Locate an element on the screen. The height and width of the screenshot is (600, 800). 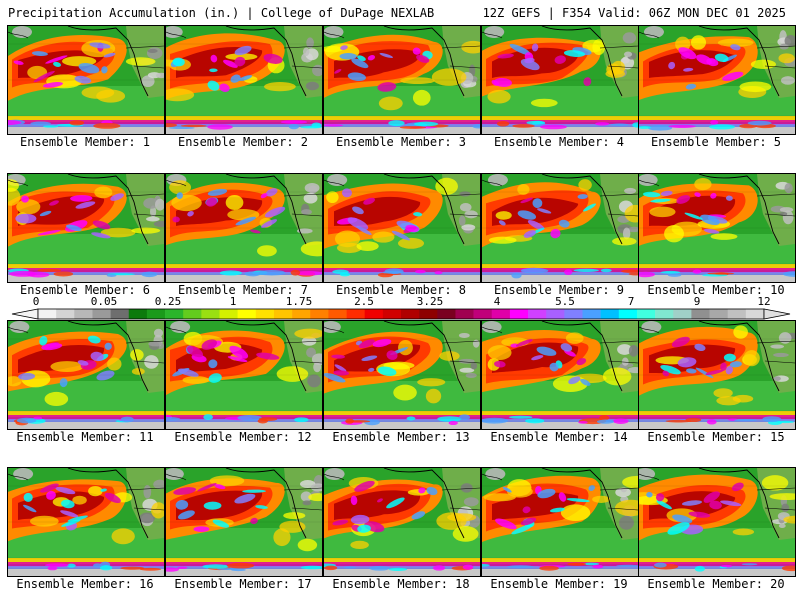
ensemble-member-label: Ensemble Member: 18 is located at coordinates (401, 584).